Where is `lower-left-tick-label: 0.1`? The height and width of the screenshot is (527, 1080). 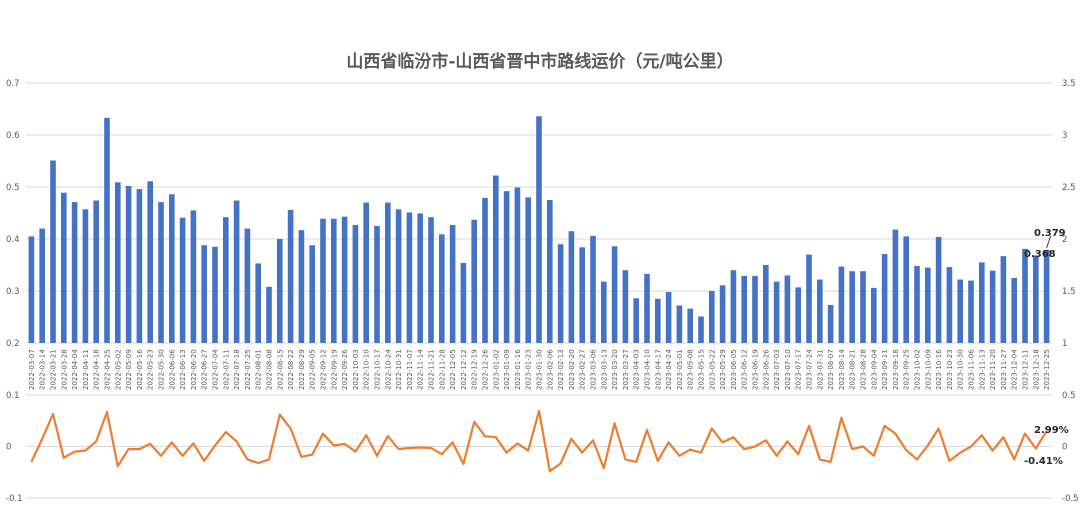 lower-left-tick-label: 0.1 is located at coordinates (13, 396).